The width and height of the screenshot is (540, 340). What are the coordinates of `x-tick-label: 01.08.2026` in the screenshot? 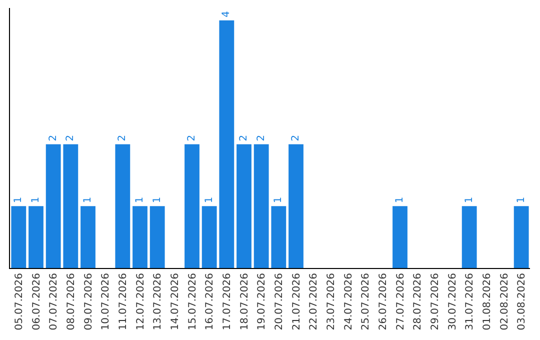 It's located at (487, 301).